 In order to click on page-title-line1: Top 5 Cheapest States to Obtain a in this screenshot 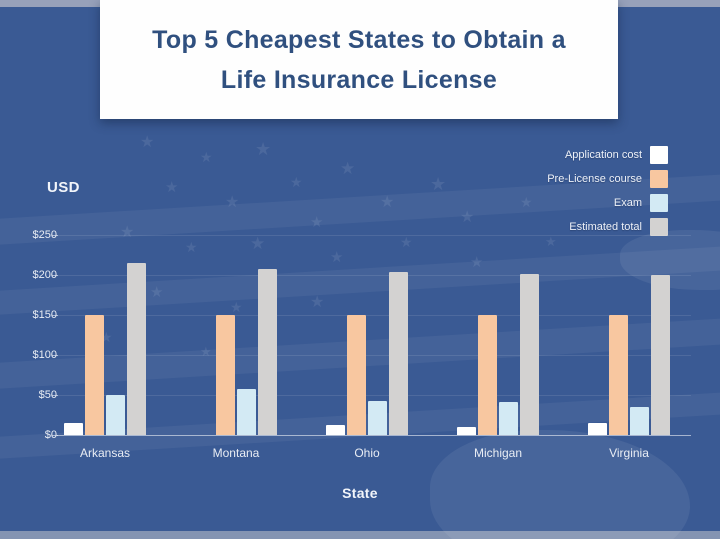, I will do `click(359, 39)`.